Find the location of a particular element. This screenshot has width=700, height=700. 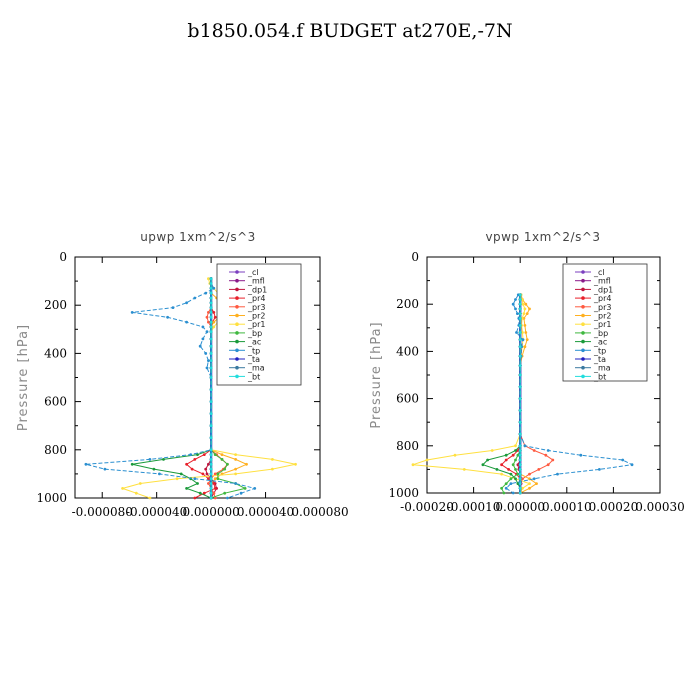

panel-subtitle: vpwp 1xm^2/s^3 is located at coordinates (542, 237).